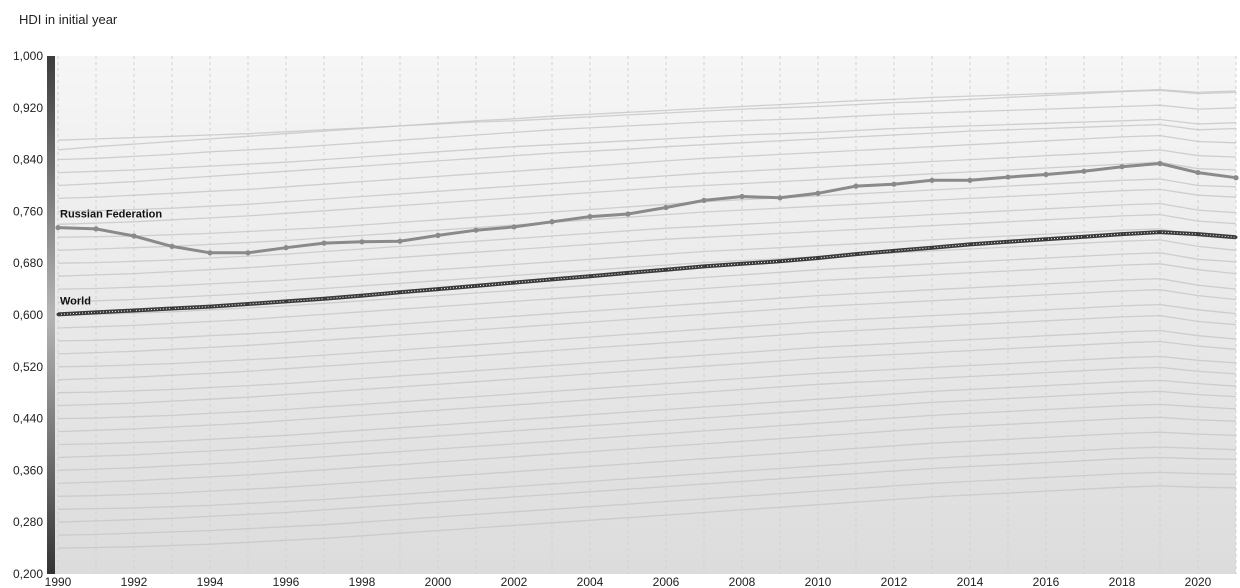 This screenshot has width=1240, height=588. I want to click on series-line-pattern, so click(647, 273).